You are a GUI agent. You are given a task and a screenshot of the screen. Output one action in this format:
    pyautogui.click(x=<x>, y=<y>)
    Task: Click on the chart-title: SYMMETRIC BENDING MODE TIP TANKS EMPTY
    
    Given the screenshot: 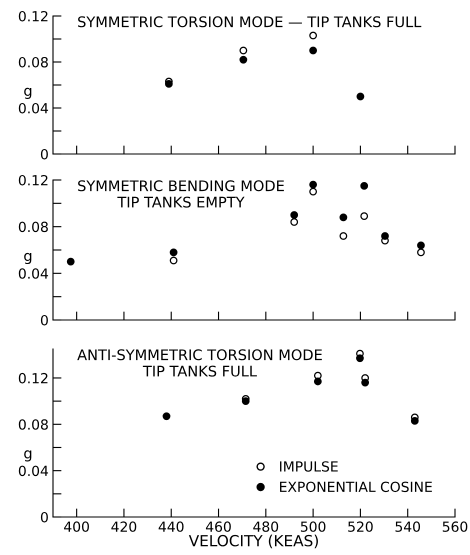 What is the action you would take?
    pyautogui.click(x=181, y=194)
    